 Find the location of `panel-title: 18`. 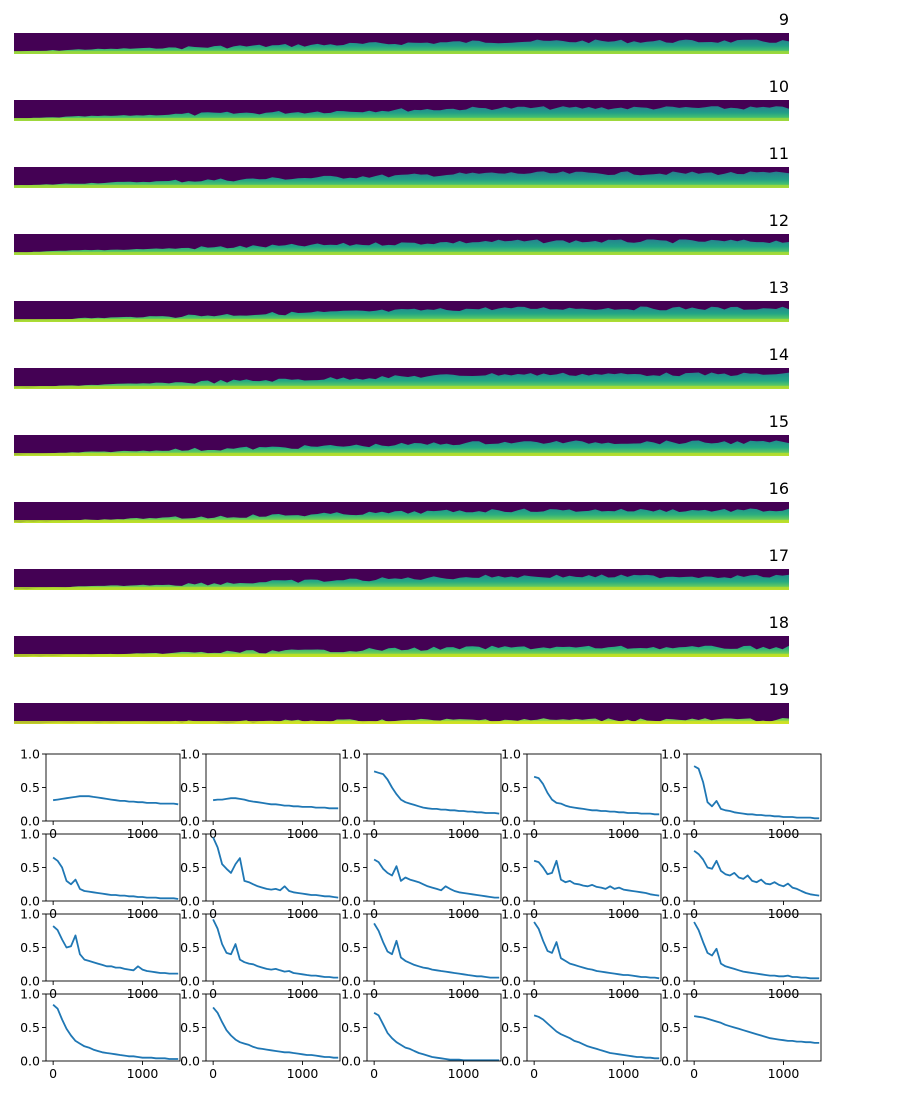

panel-title: 18 is located at coordinates (779, 622).